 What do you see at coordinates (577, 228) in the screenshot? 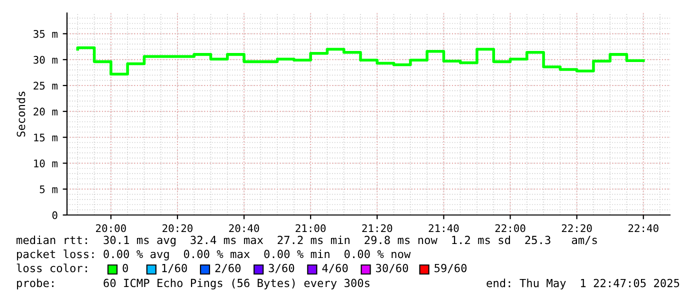
I see `x-tick-label: 22:20` at bounding box center [577, 228].